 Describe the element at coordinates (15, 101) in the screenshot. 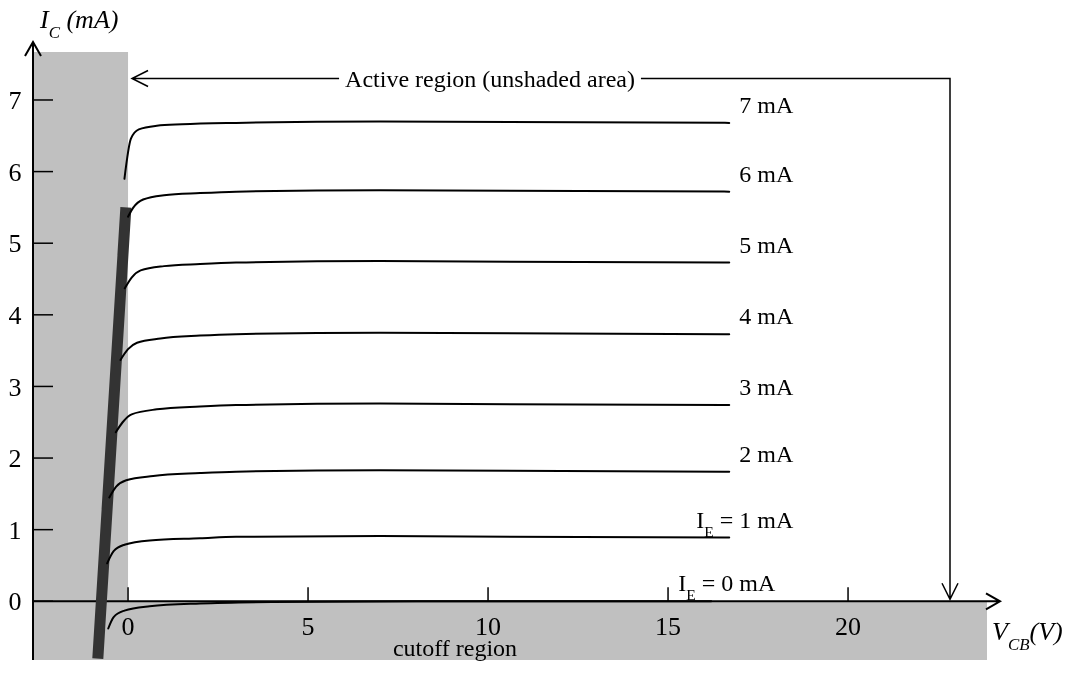

I see `y-tick-label: 7` at that location.